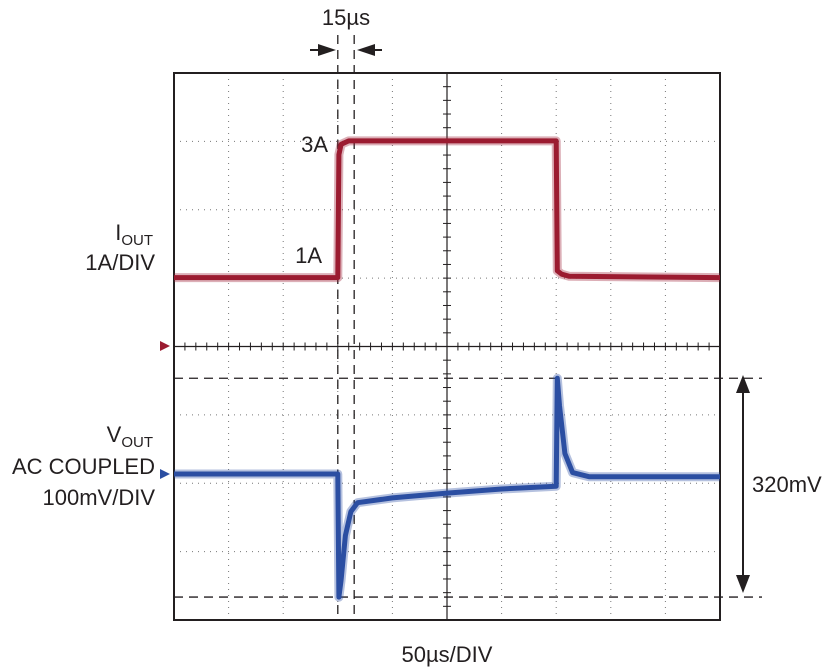 This screenshot has width=837, height=672. I want to click on vout-coupling-label: AC COUPLED, so click(83, 466).